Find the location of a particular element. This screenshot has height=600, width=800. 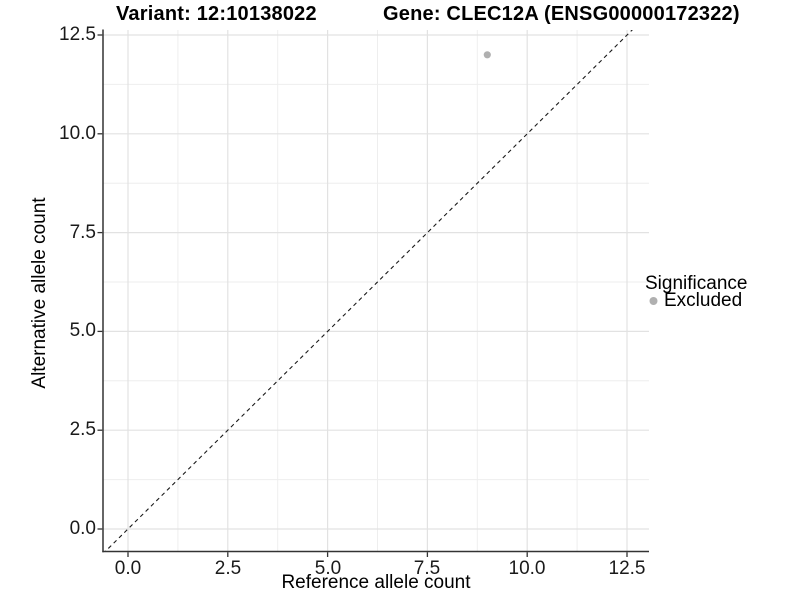

y-tick-label-1: 2.5 is located at coordinates (82, 429).